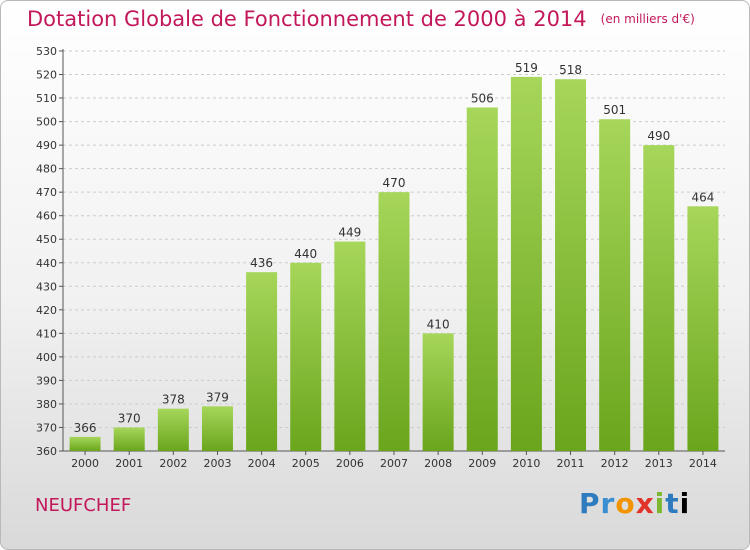 The width and height of the screenshot is (750, 550). What do you see at coordinates (46, 310) in the screenshot?
I see `y-tick-label: 420` at bounding box center [46, 310].